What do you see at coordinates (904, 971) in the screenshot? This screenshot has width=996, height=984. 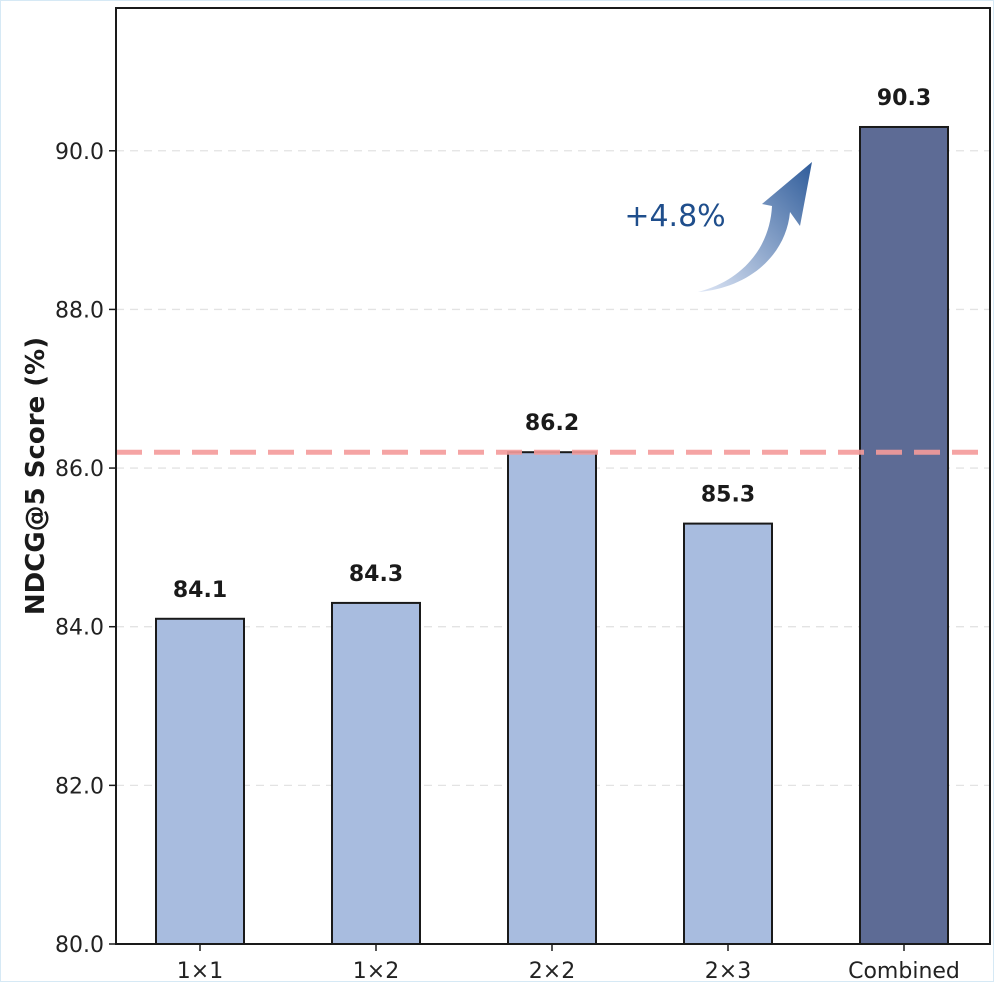 I see `x-tick-label: Combined` at bounding box center [904, 971].